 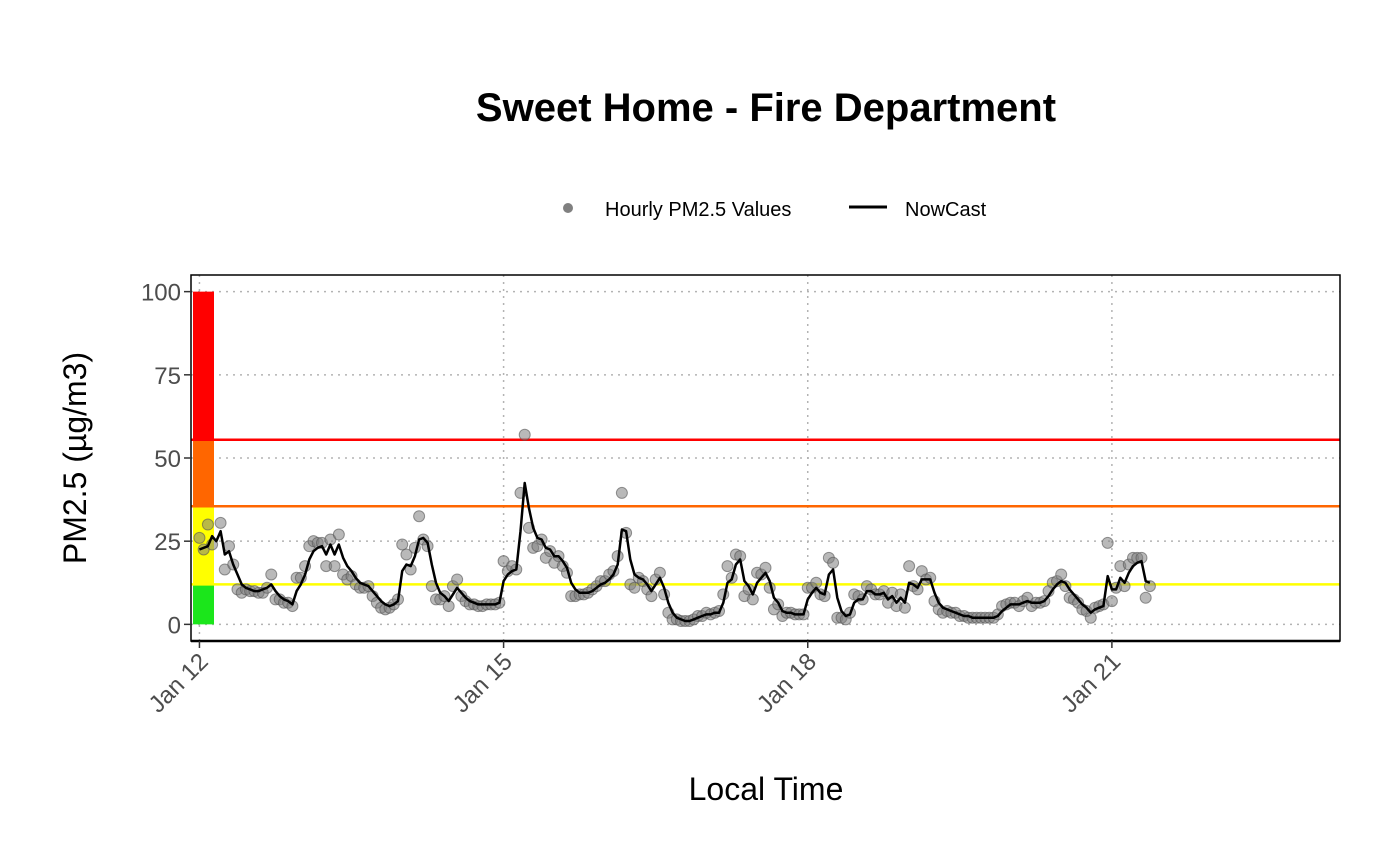 I want to click on y-tick-label: 50, so click(x=167, y=459).